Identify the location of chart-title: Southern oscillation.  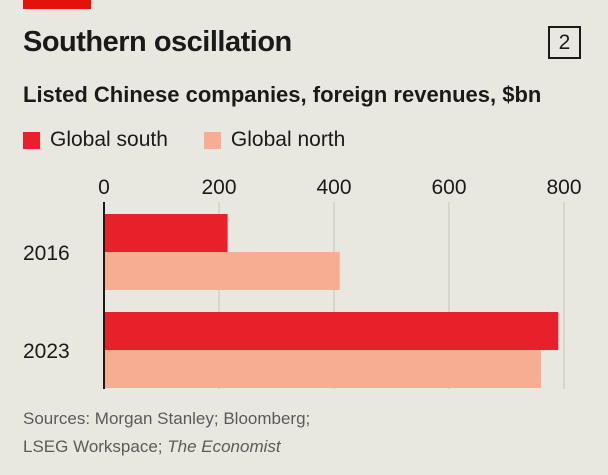
(157, 42).